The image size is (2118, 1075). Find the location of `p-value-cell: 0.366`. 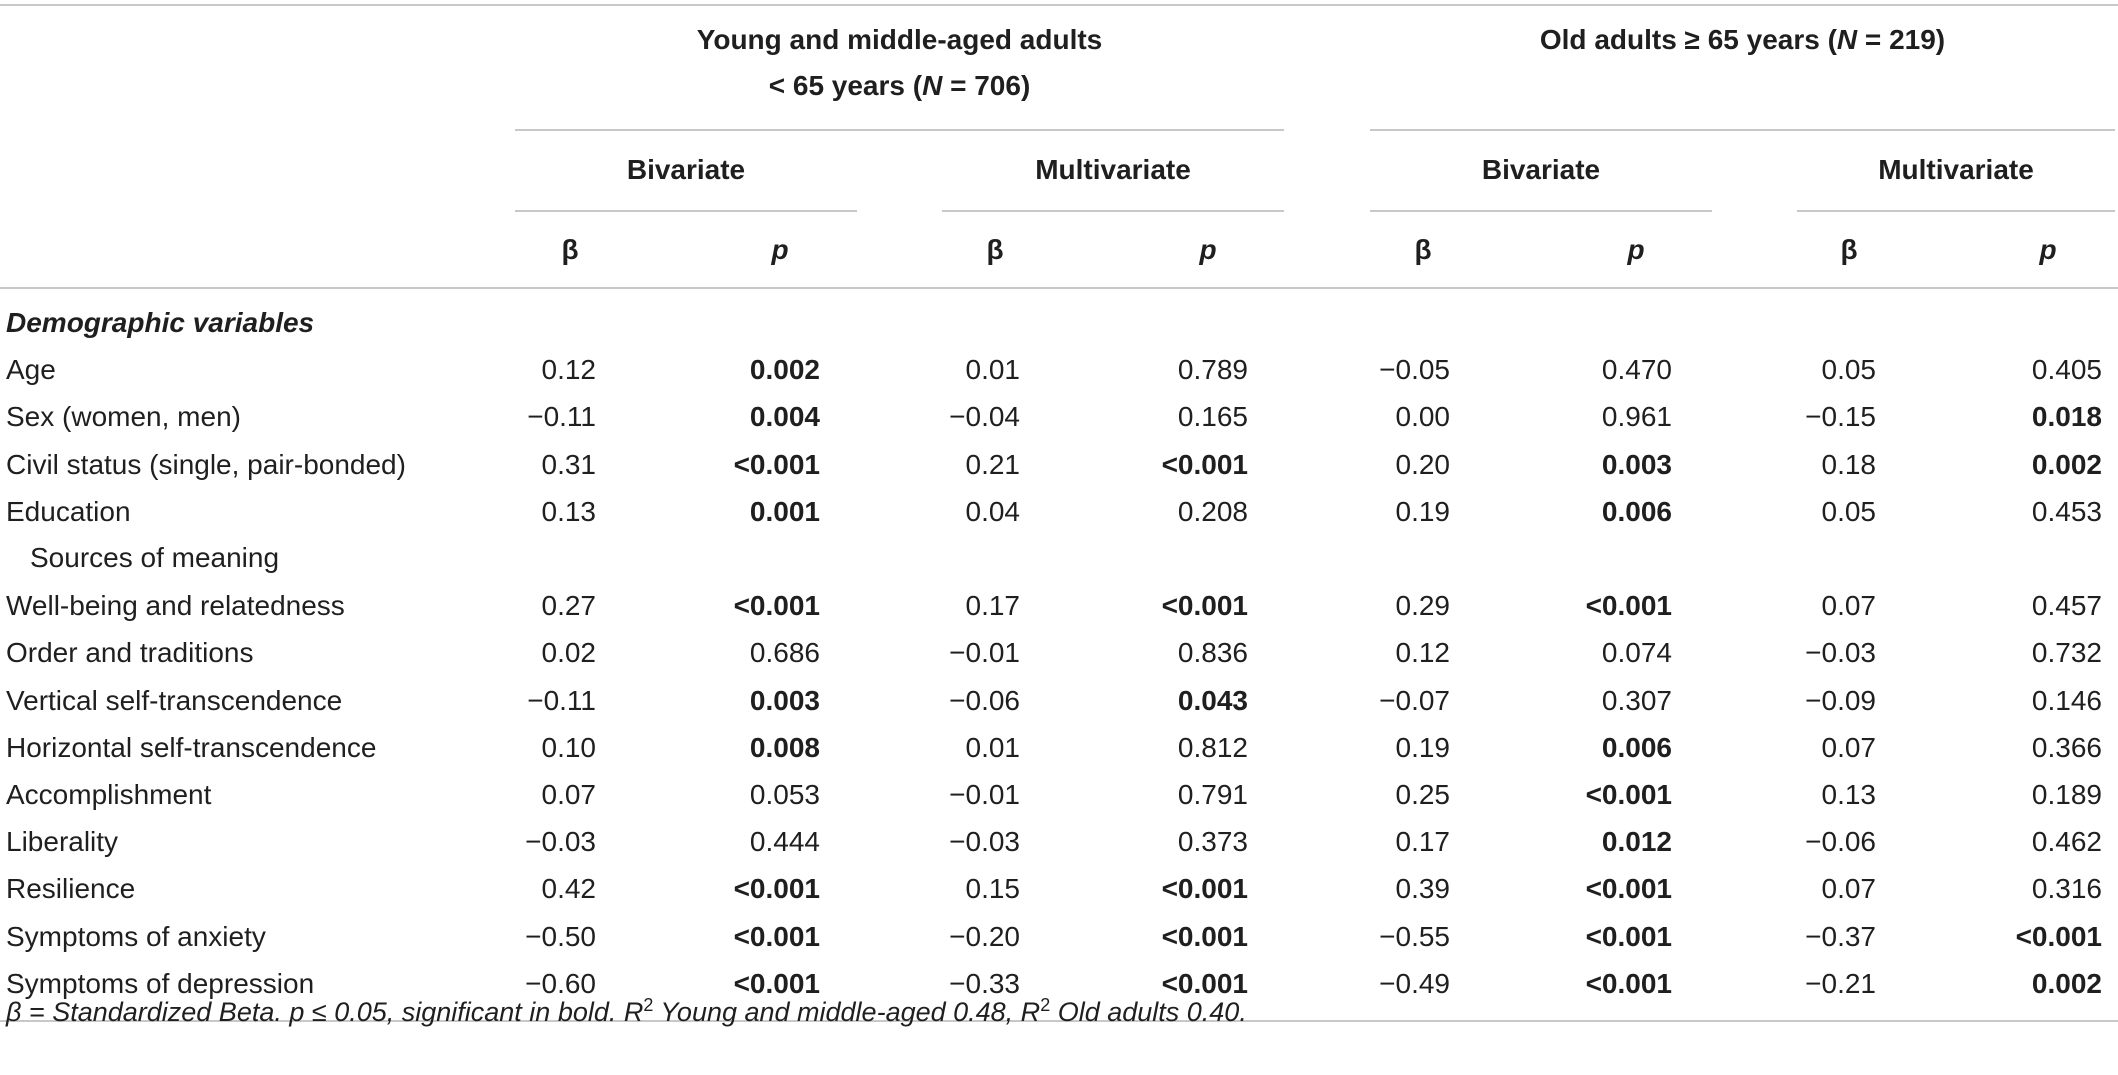

p-value-cell: 0.366 is located at coordinates (2066, 747).